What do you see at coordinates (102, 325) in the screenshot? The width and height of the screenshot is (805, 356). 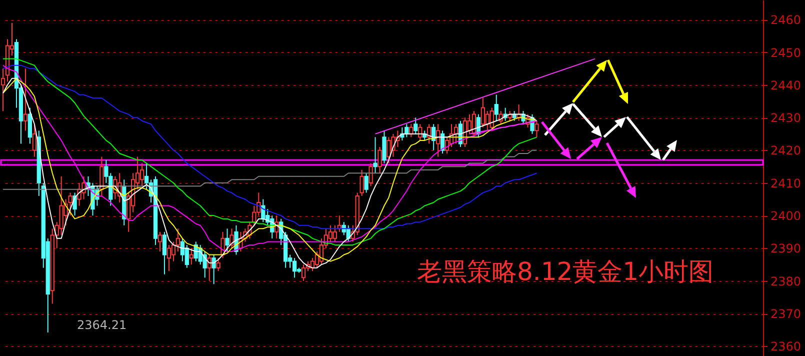 I see `annotation: 2364.21` at bounding box center [102, 325].